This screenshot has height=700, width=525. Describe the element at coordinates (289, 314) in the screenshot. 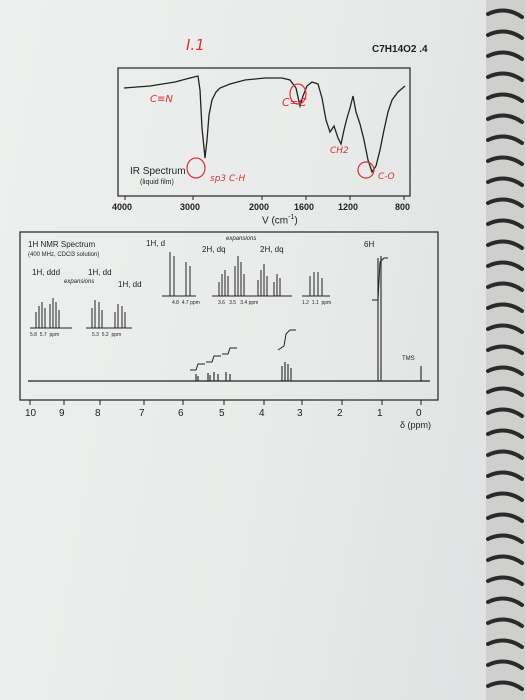

I see `nmr-integration-curves` at that location.